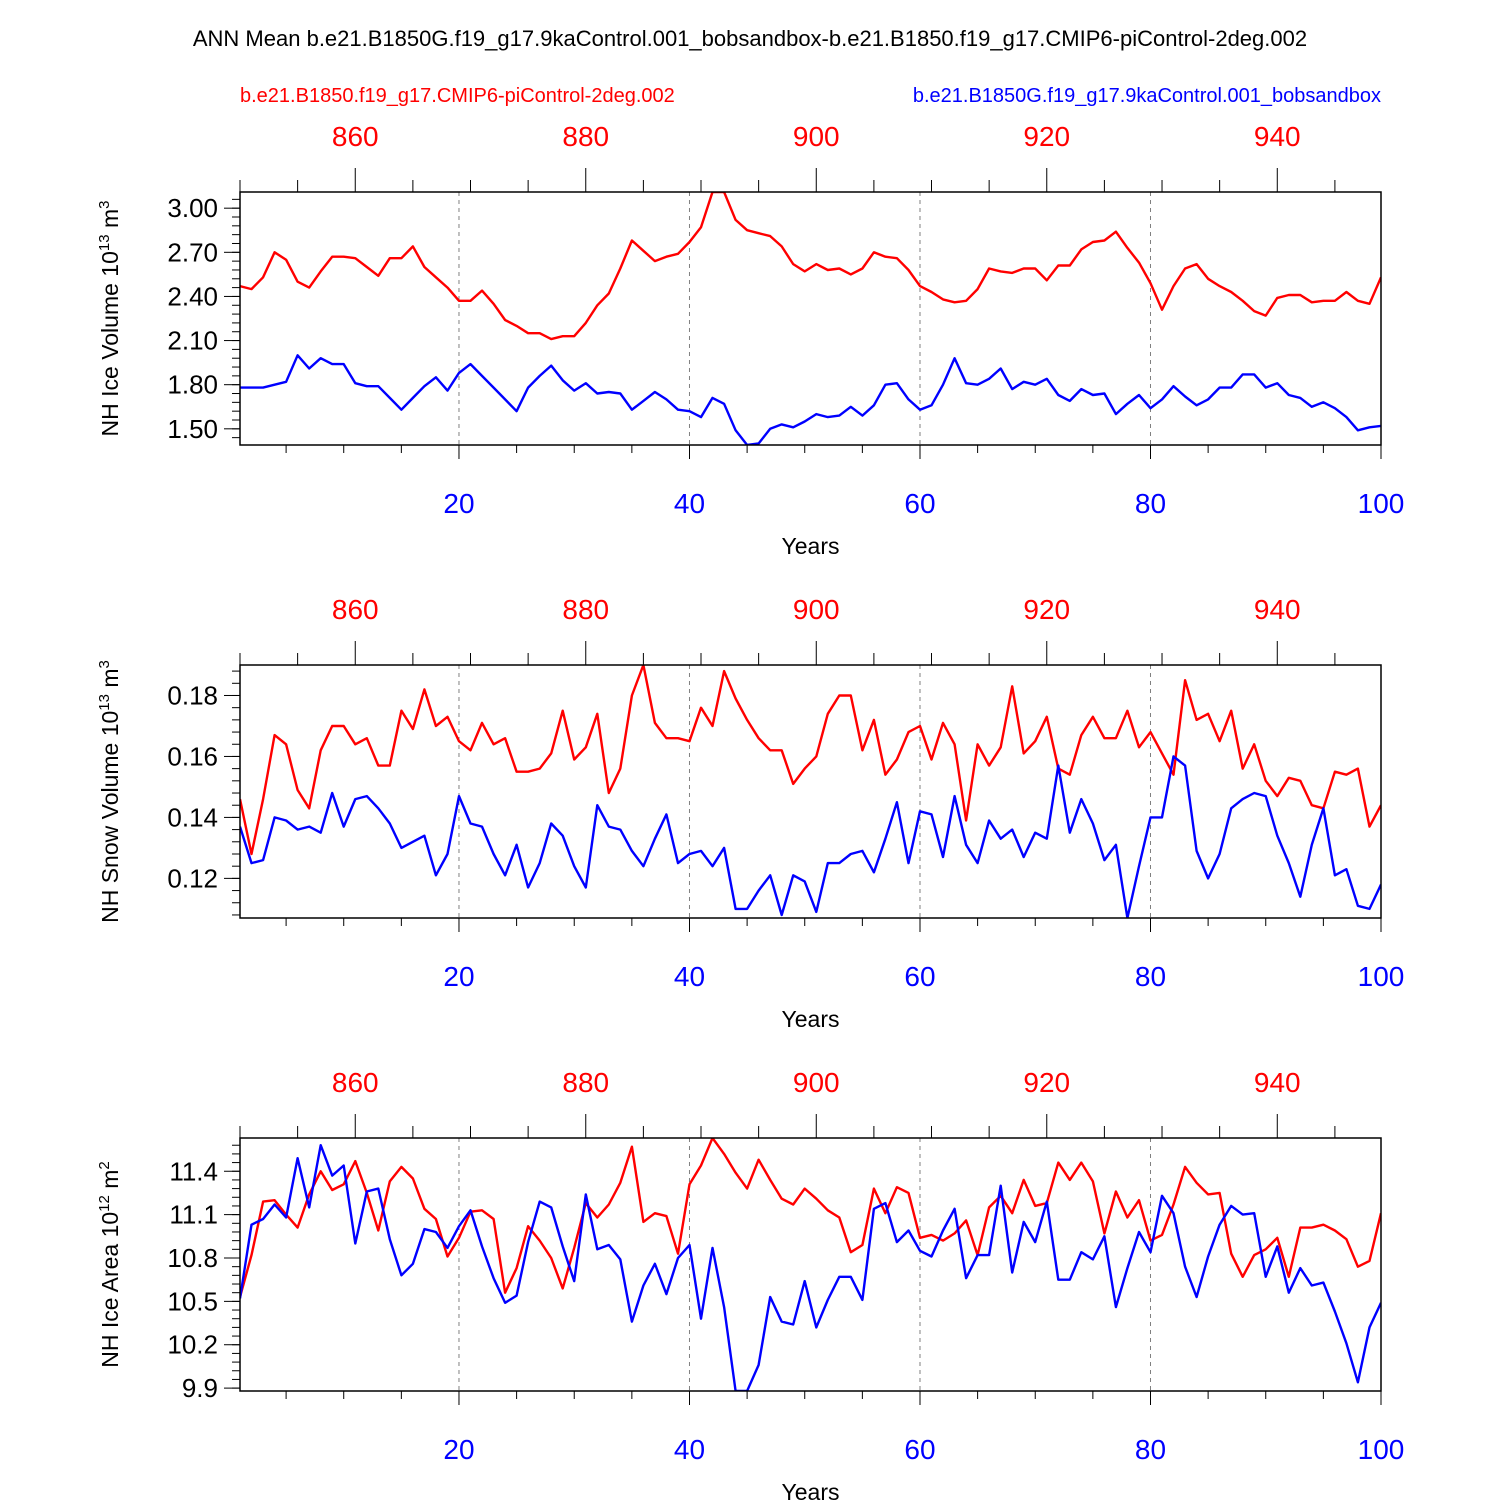 The height and width of the screenshot is (1500, 1500). I want to click on y-tick-label: 1.50, so click(192, 429).